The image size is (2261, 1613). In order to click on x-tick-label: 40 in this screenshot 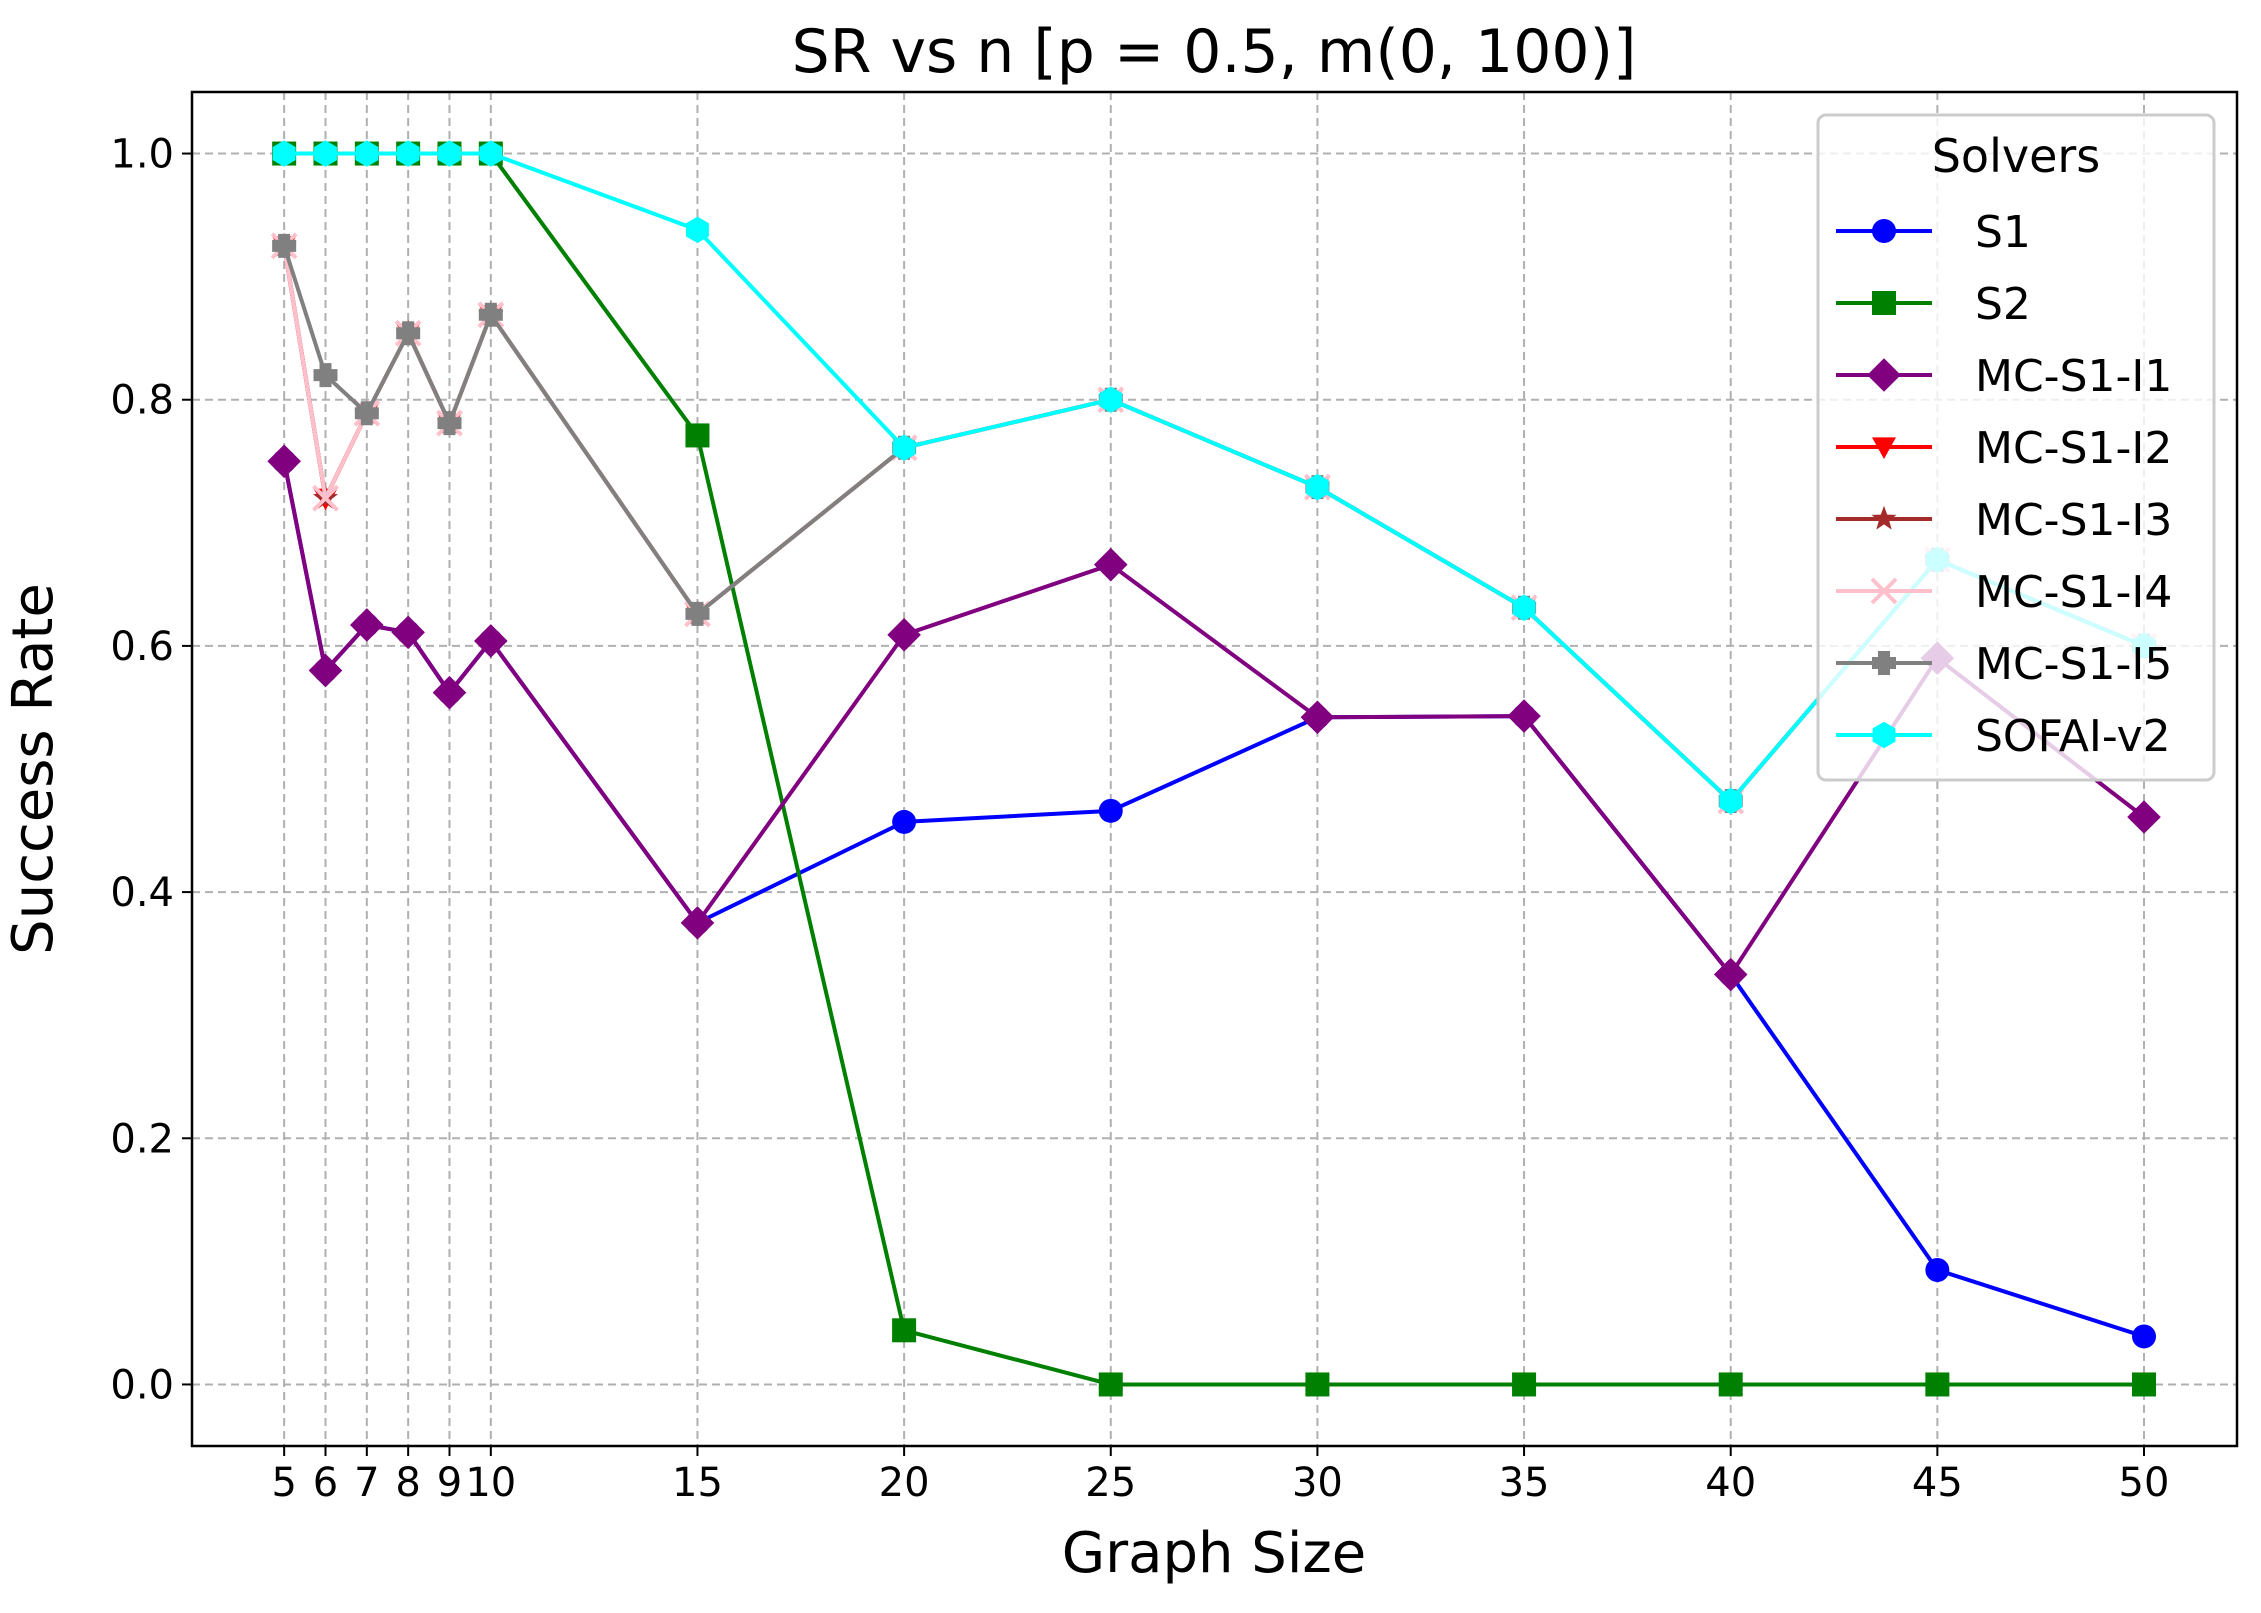, I will do `click(1730, 1483)`.